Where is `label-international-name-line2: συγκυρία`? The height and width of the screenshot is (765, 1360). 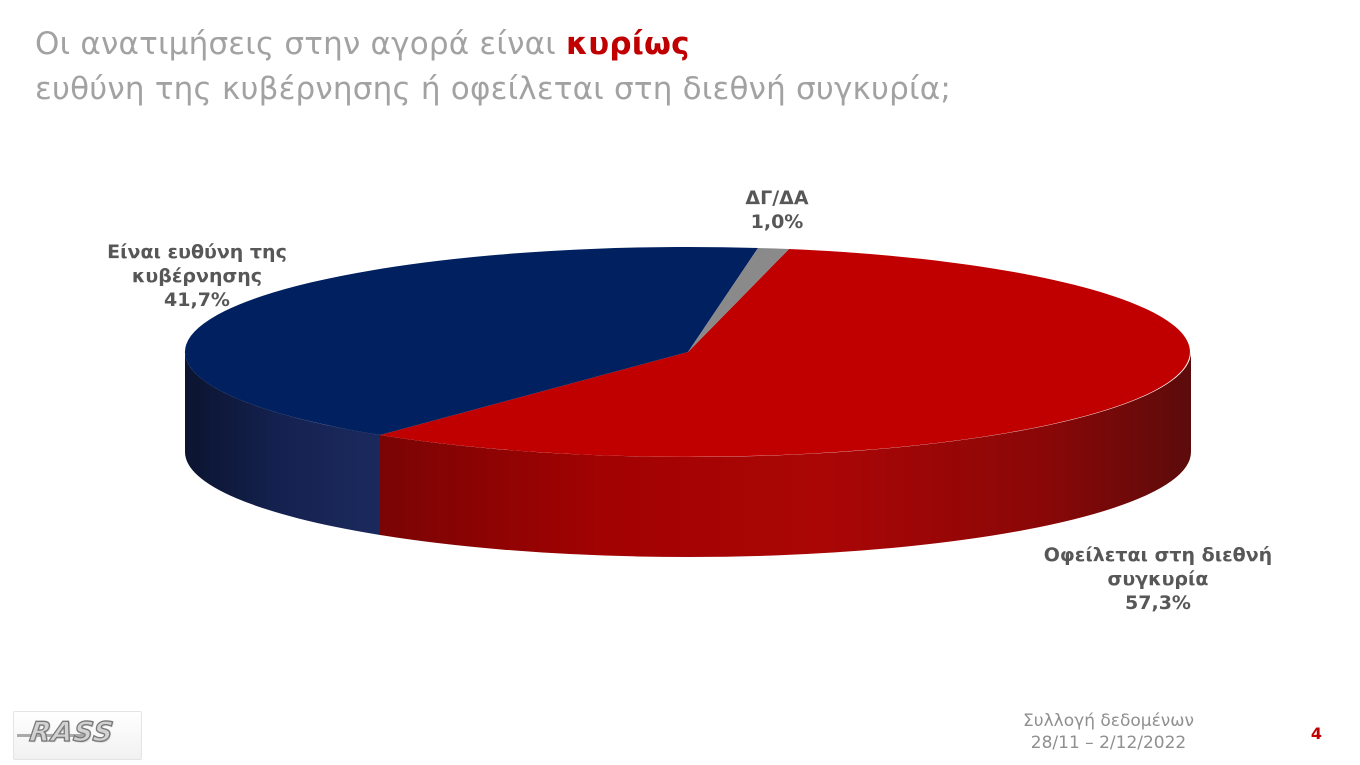
label-international-name-line2: συγκυρία is located at coordinates (1158, 579).